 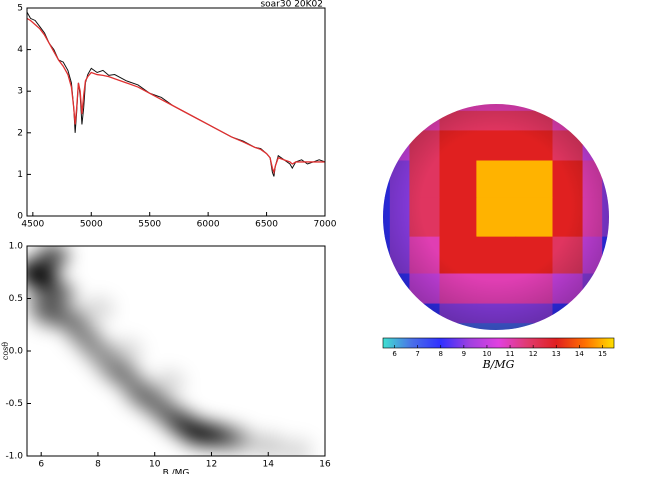 I want to click on colorbar-tick-label: 11, so click(x=510, y=354).